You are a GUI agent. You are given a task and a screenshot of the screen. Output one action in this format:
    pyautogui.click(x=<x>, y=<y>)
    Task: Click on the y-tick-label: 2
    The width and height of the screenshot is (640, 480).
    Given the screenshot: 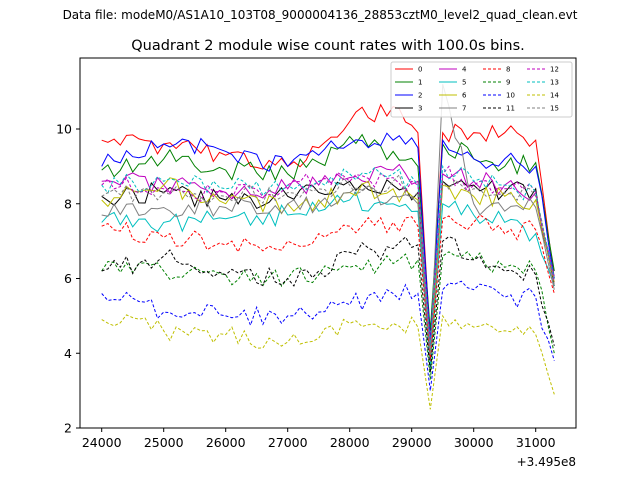 What is the action you would take?
    pyautogui.click(x=68, y=428)
    